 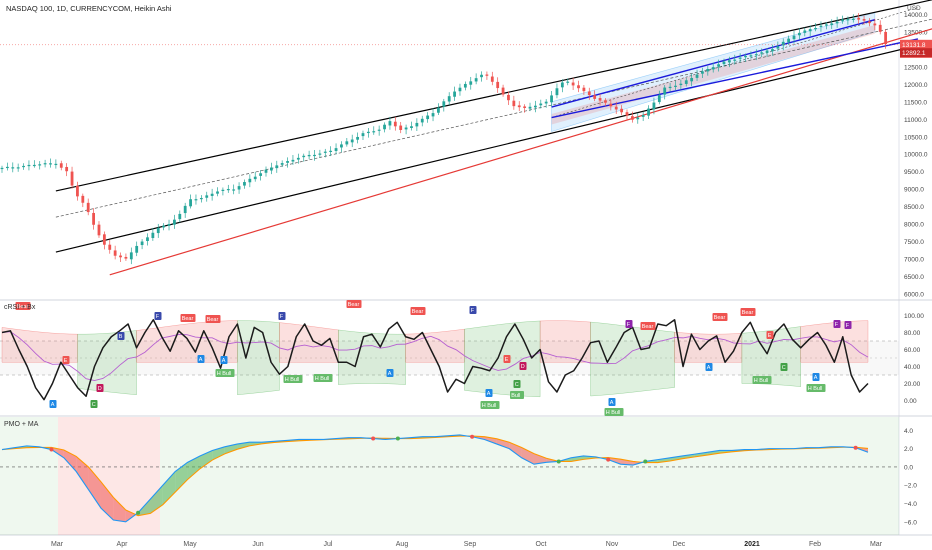 I want to click on time-axis-label: Oct, so click(x=541, y=544).